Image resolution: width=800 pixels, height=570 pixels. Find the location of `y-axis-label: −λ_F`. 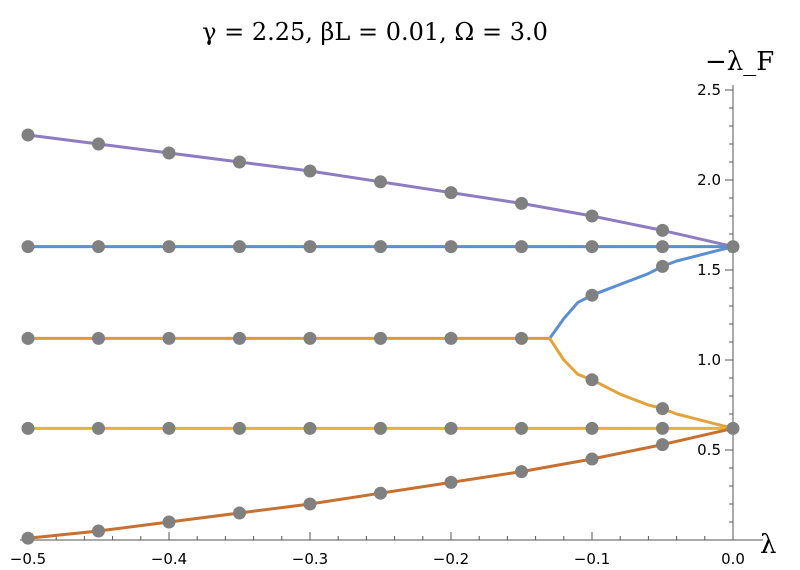

y-axis-label: −λ_F is located at coordinates (739, 62).